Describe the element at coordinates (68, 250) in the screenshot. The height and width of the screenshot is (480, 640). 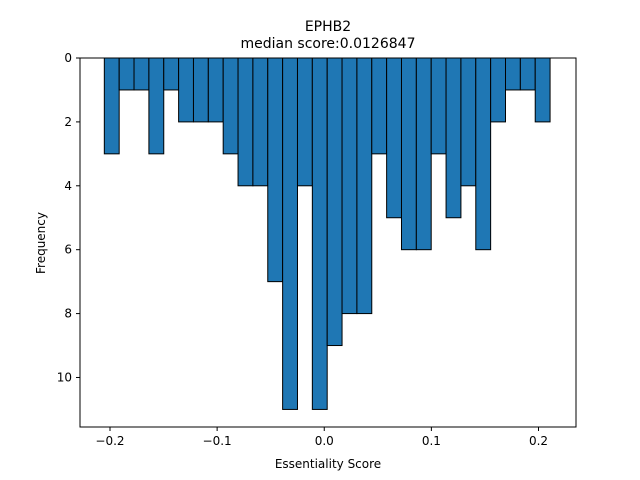
I see `y-tick-label: 6` at that location.